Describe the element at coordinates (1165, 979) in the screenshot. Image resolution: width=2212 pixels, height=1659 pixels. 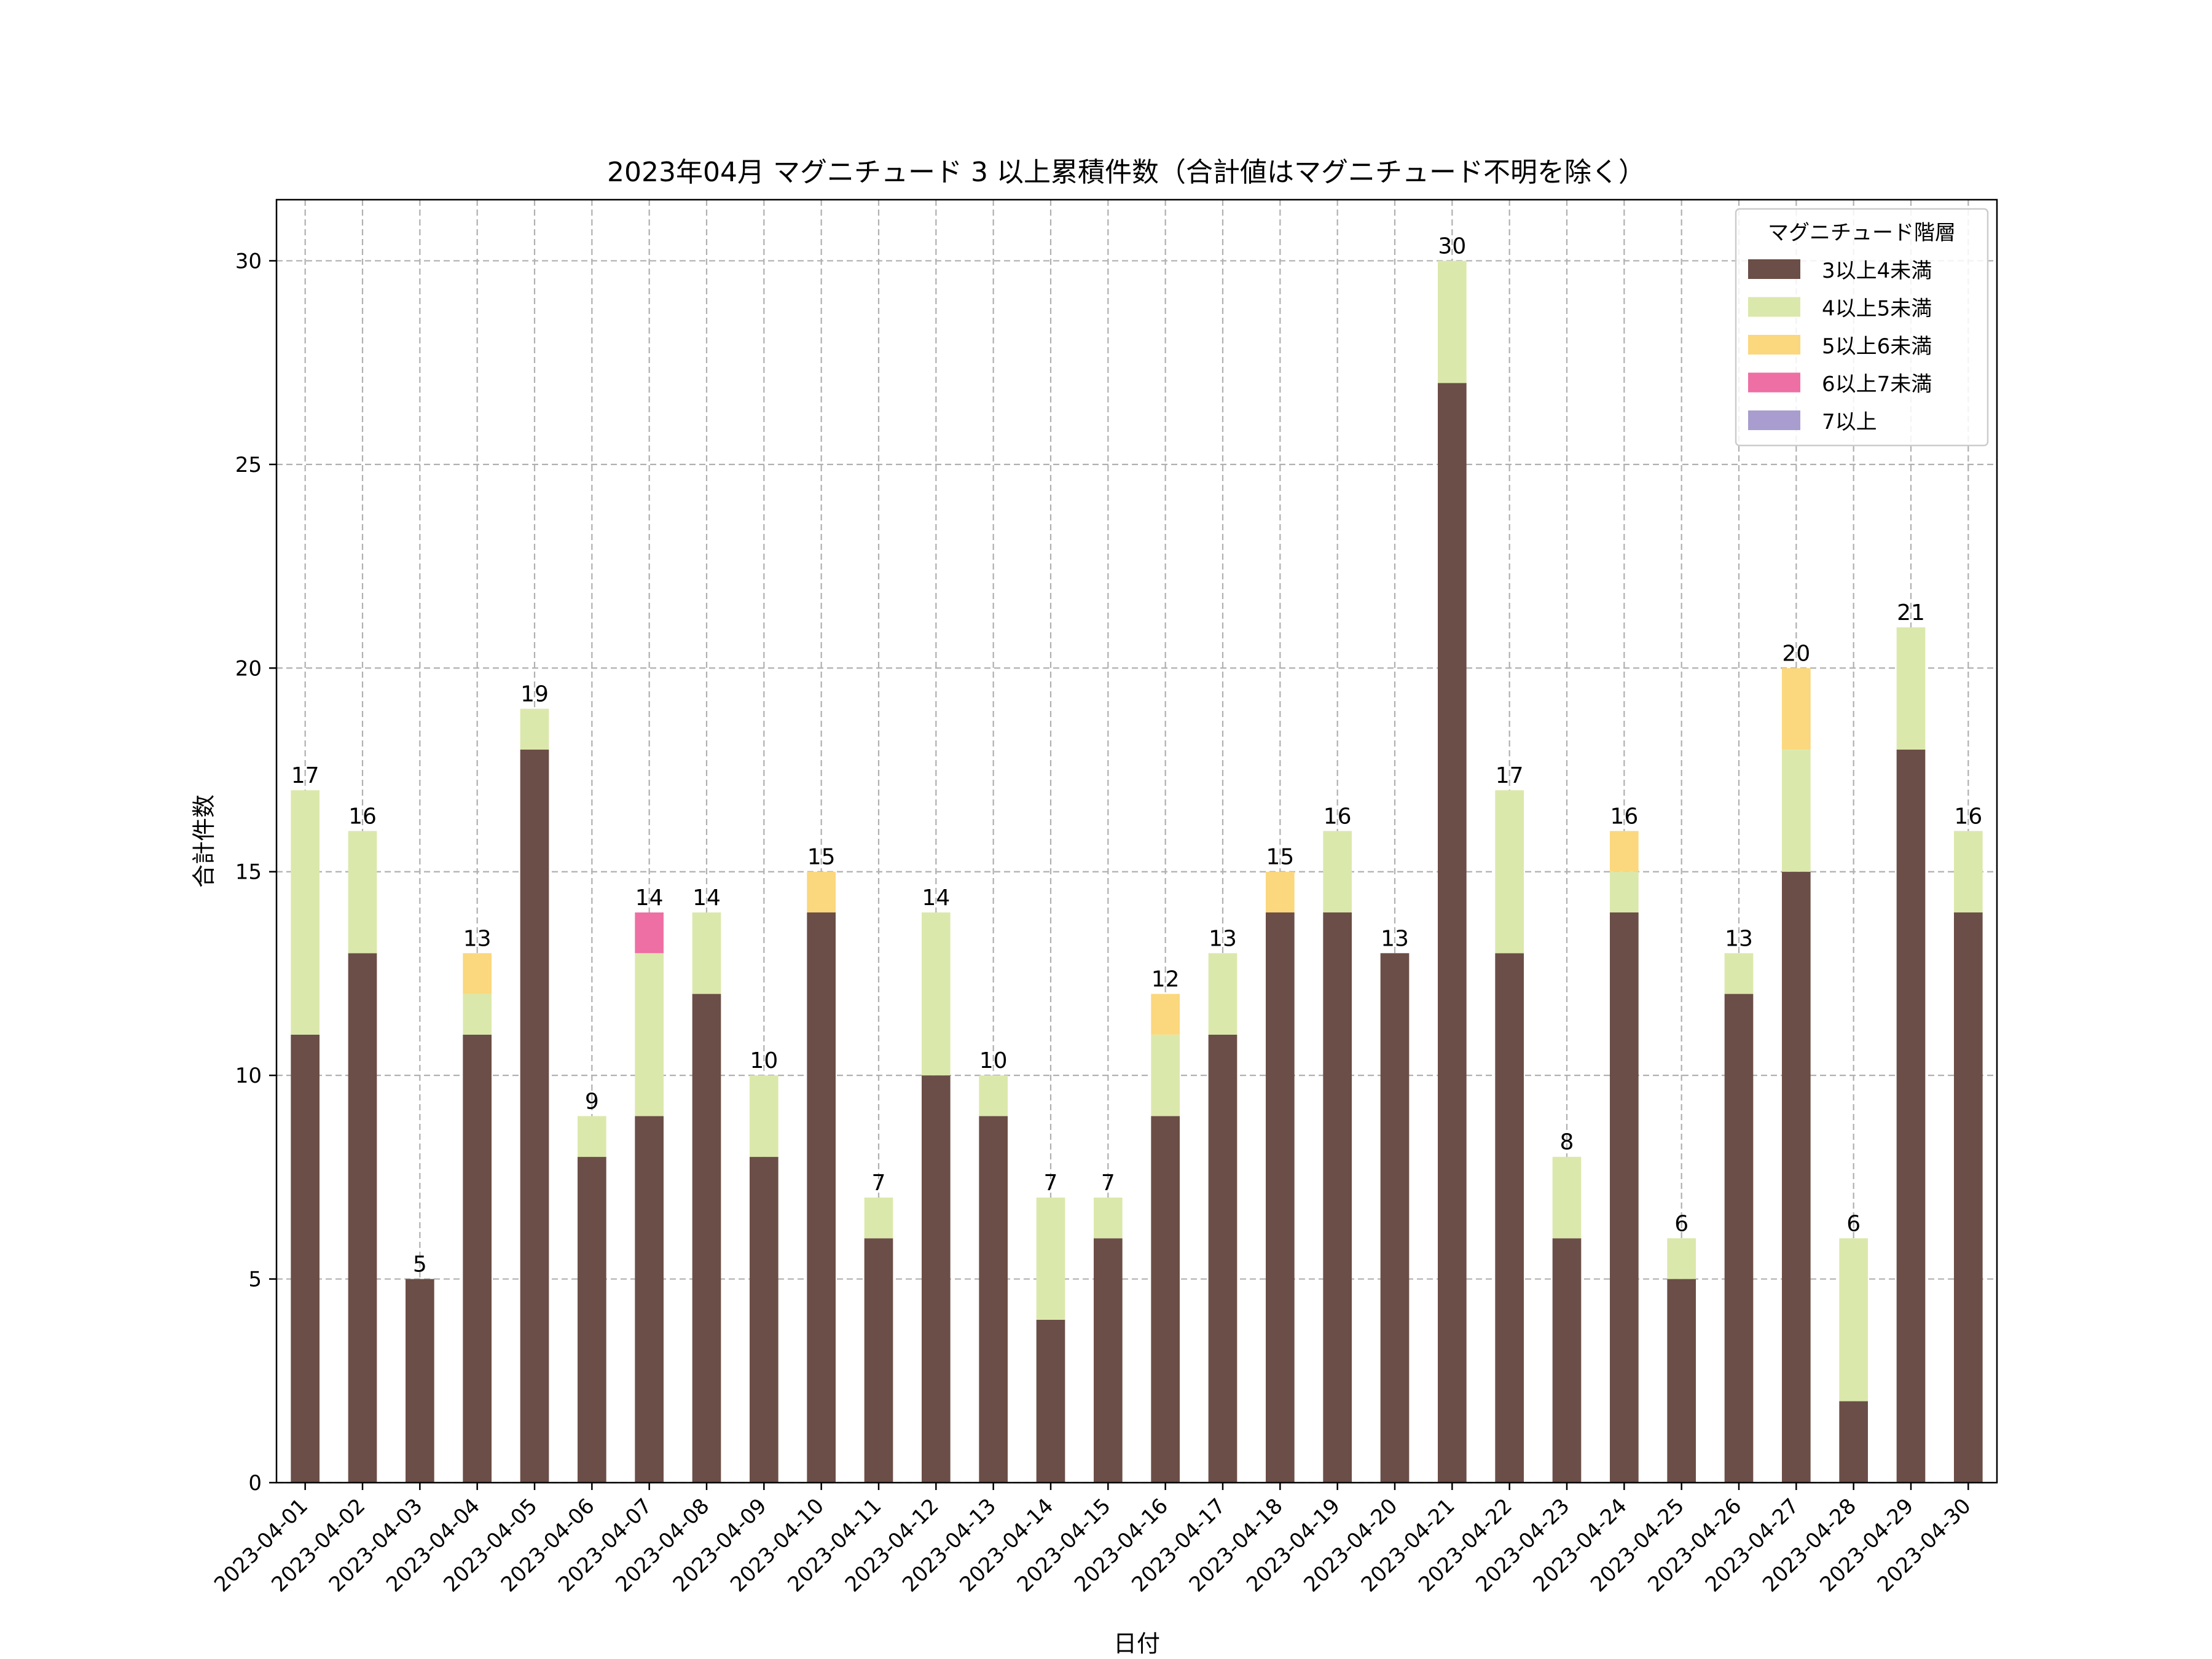
I see `total-label: 12` at that location.